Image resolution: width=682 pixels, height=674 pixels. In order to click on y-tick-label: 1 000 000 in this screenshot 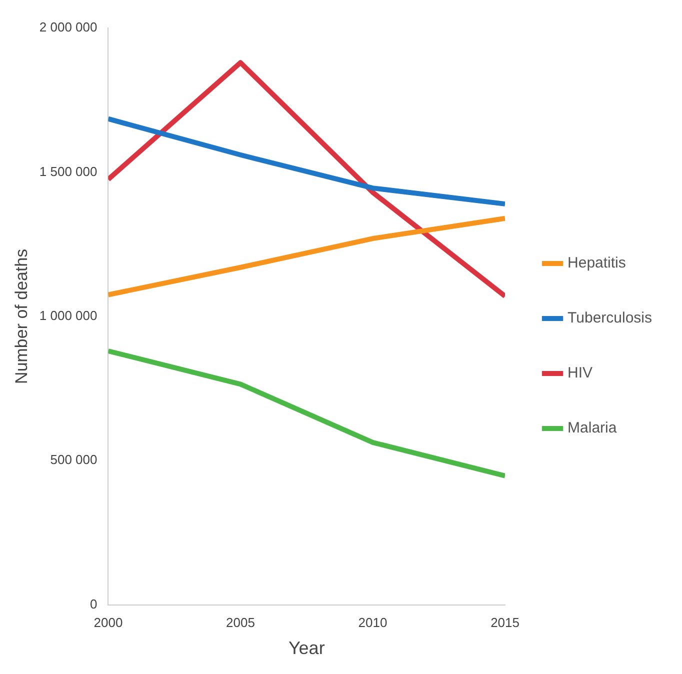, I will do `click(68, 315)`.